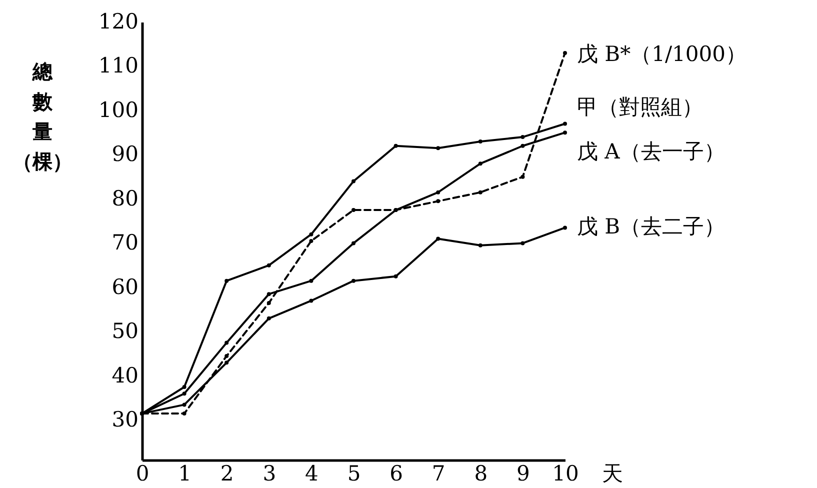 Image resolution: width=817 pixels, height=488 pixels. I want to click on x-tick-label: 0, so click(143, 474).